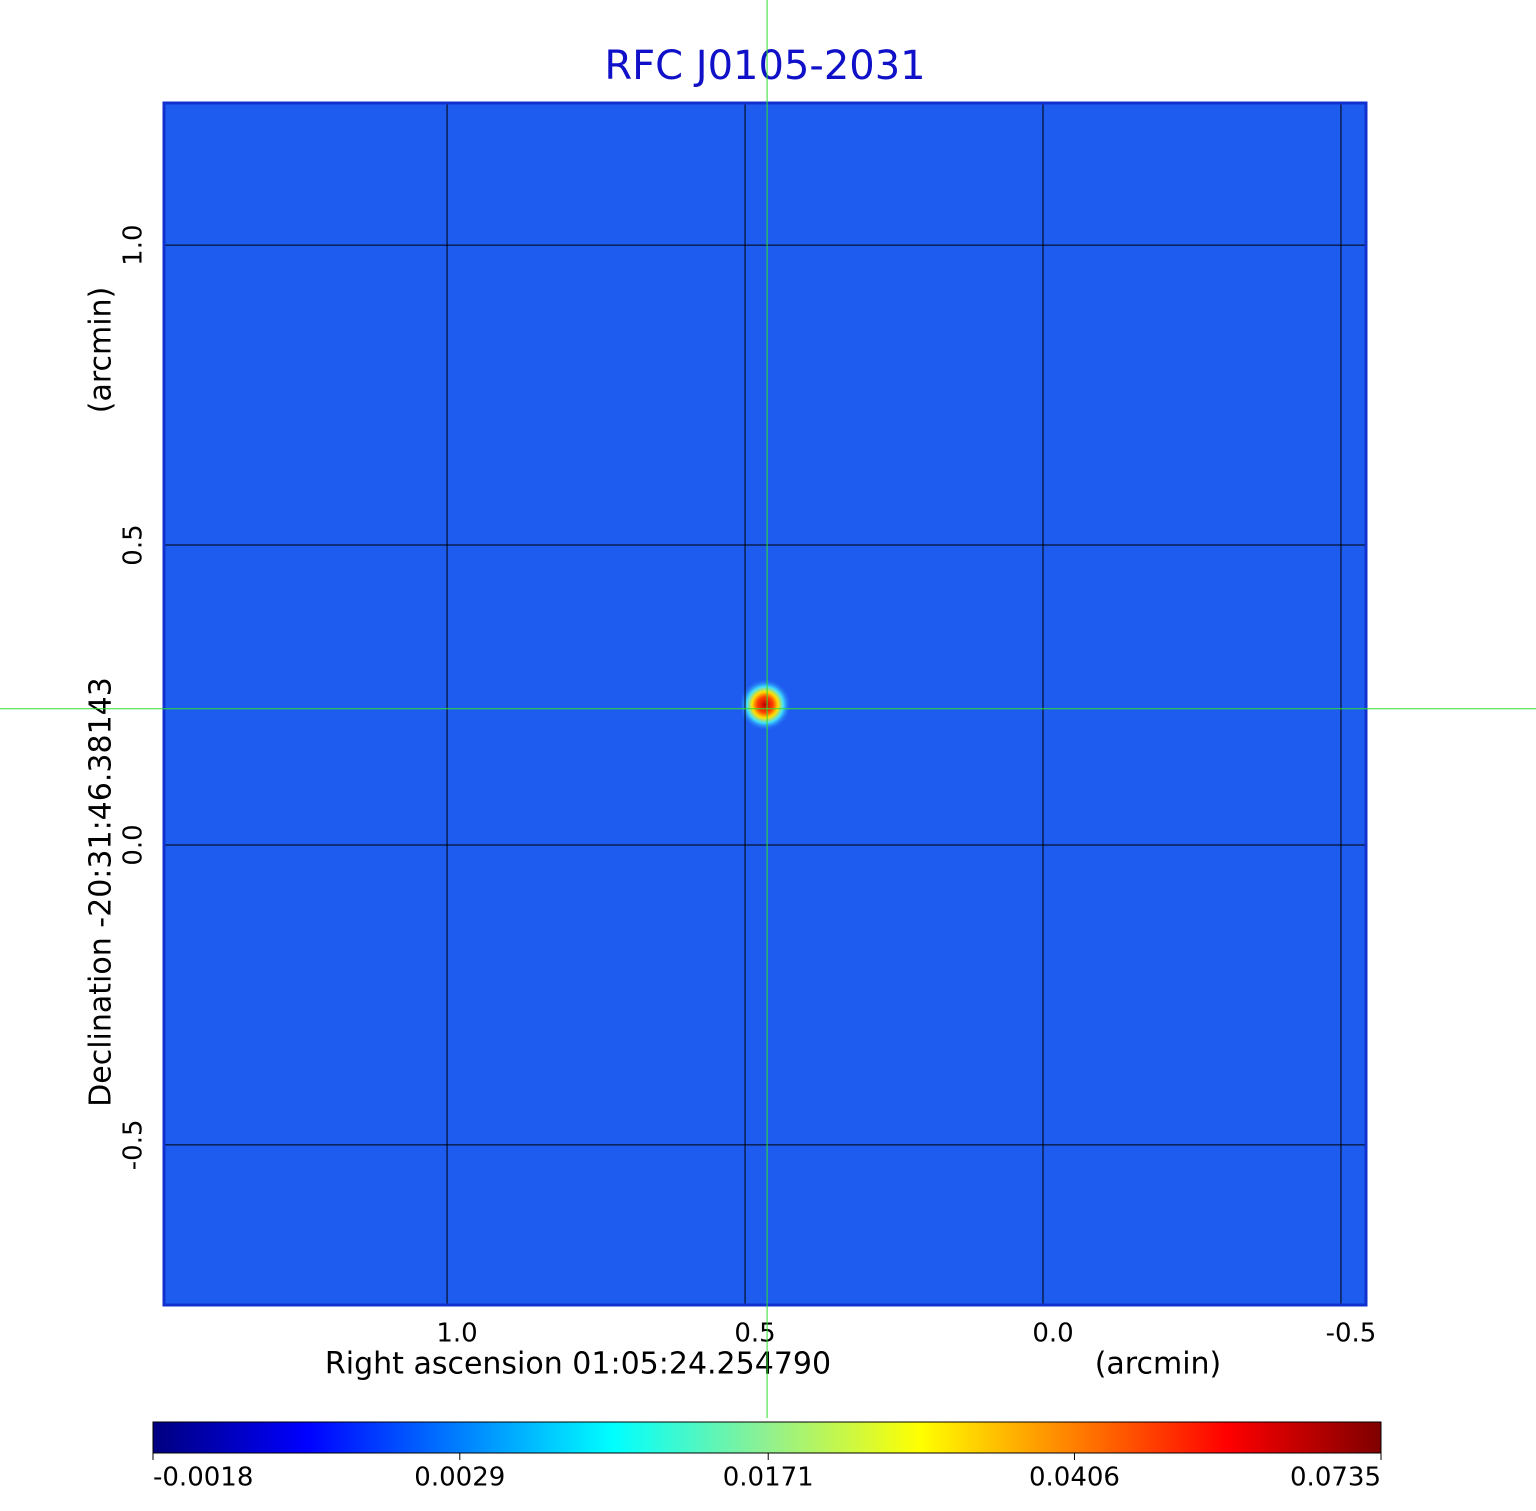 The width and height of the screenshot is (1536, 1511). Describe the element at coordinates (754, 1334) in the screenshot. I see `x-tick-label: 0.5` at that location.